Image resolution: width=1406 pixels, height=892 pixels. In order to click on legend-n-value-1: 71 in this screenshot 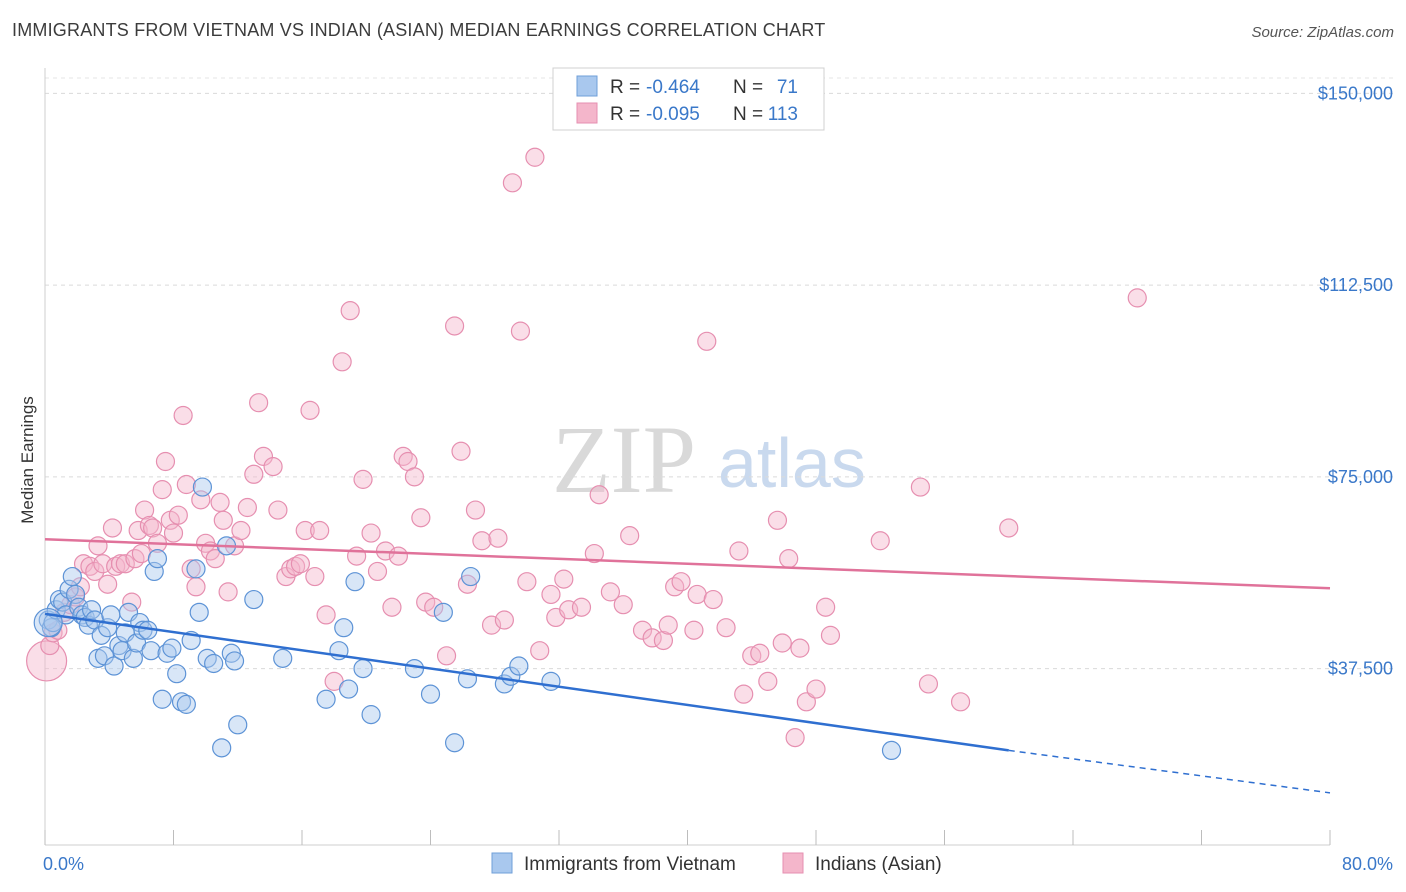, I will do `click(787, 87)`.